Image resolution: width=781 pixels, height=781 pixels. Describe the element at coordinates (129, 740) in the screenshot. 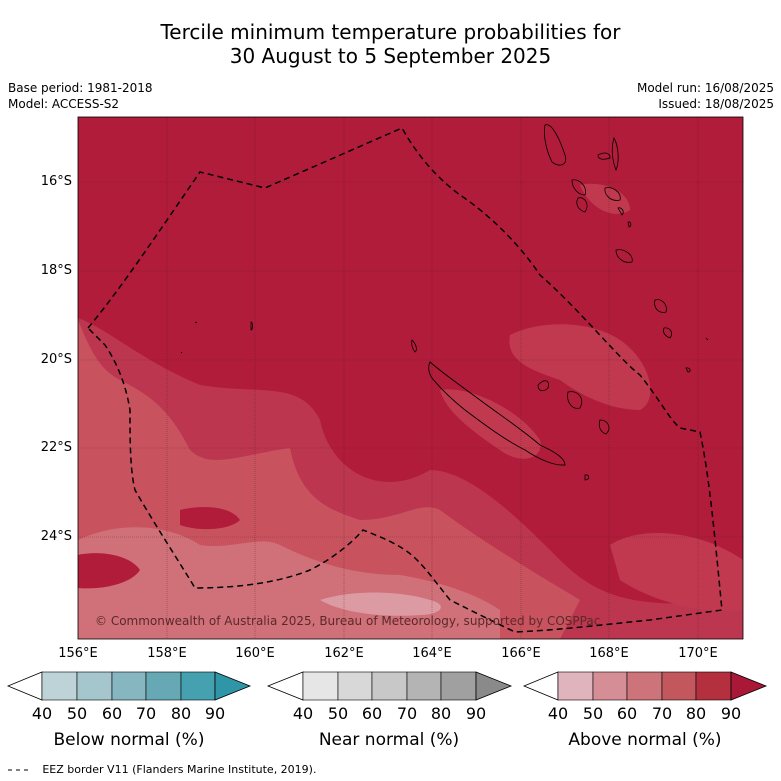

I see `colorbar-below-title: Below normal (%)` at that location.